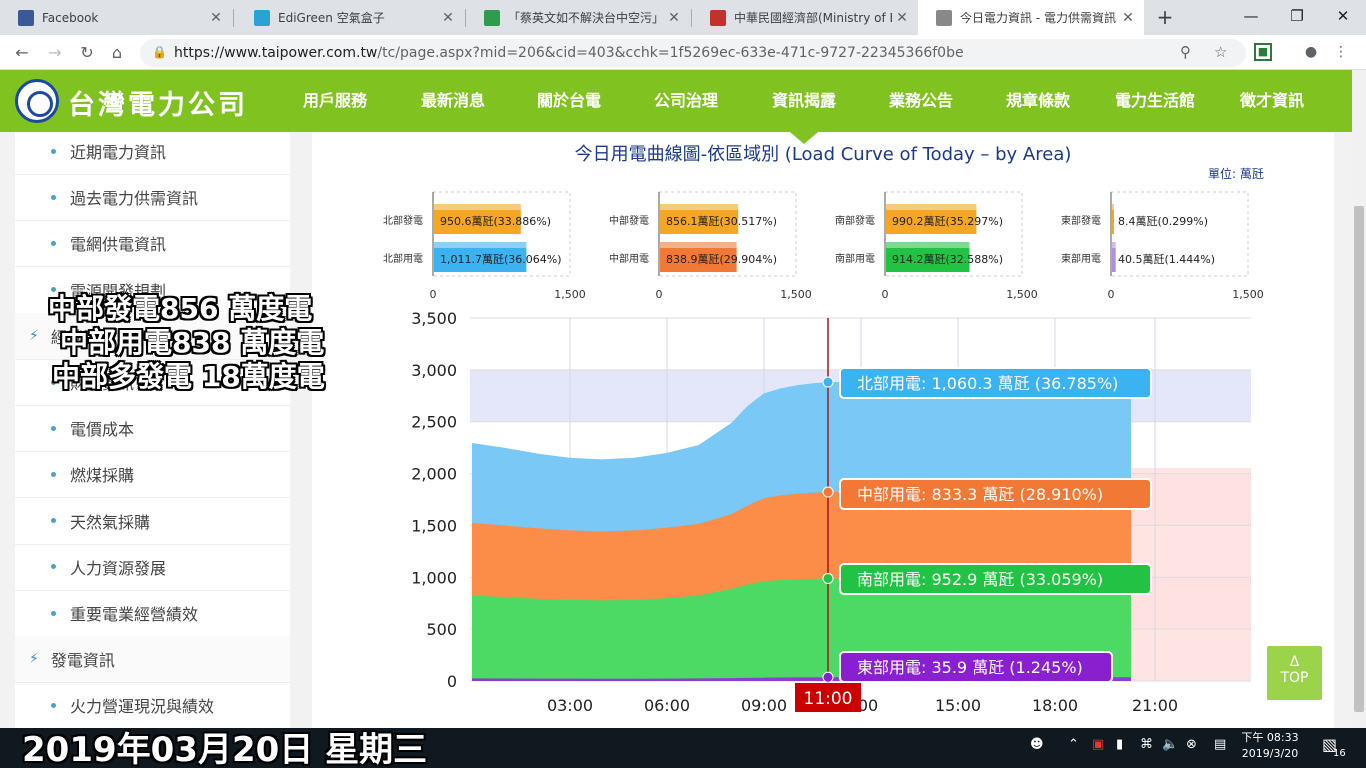 The height and width of the screenshot is (771, 1366). What do you see at coordinates (82, 337) in the screenshot?
I see `sidebar-label: 經營資訊` at bounding box center [82, 337].